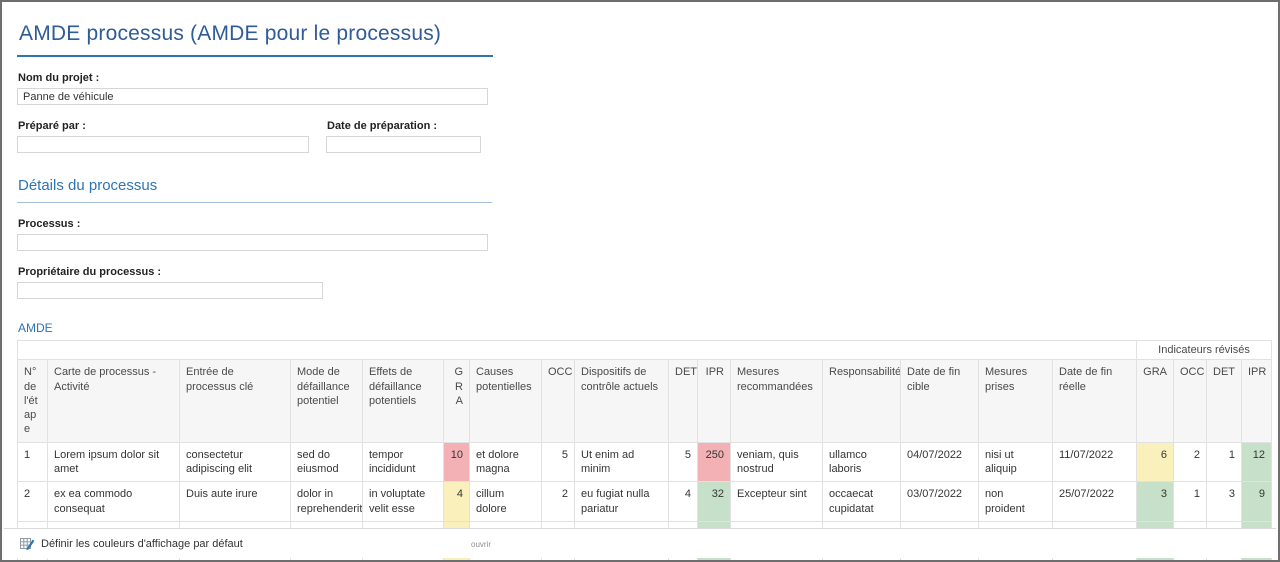  What do you see at coordinates (558, 401) in the screenshot?
I see `col-header-occ: OCC` at bounding box center [558, 401].